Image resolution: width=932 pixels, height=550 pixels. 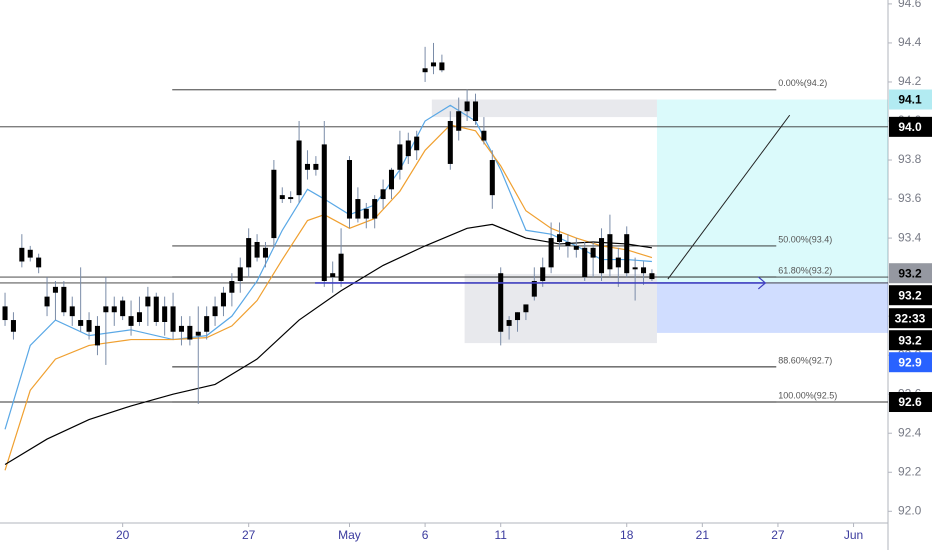 I want to click on y-tick-label: 93.6, so click(x=910, y=198).